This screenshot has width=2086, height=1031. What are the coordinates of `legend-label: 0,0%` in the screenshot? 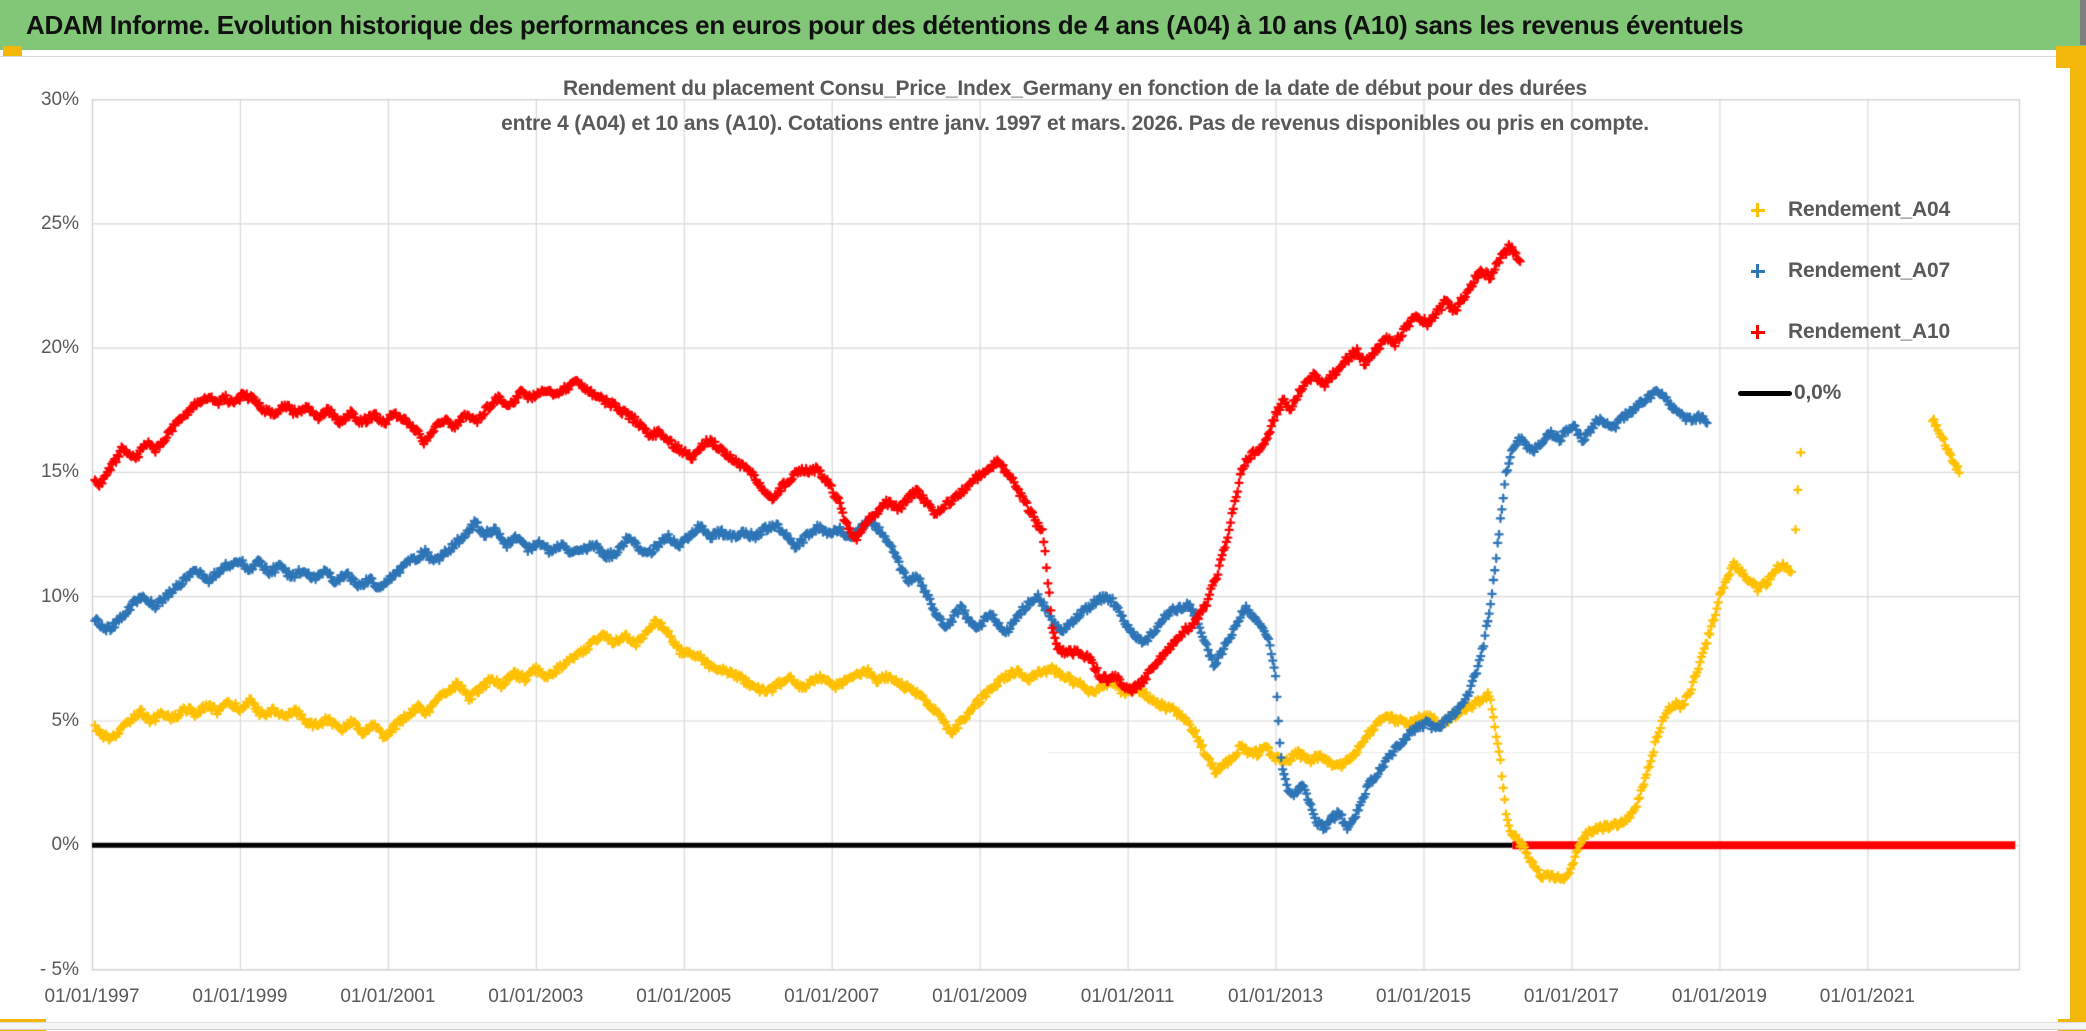 It's located at (1818, 392).